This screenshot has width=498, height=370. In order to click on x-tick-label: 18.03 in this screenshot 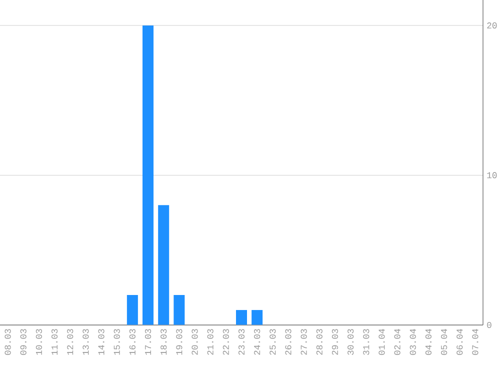, I will do `click(163, 342)`.